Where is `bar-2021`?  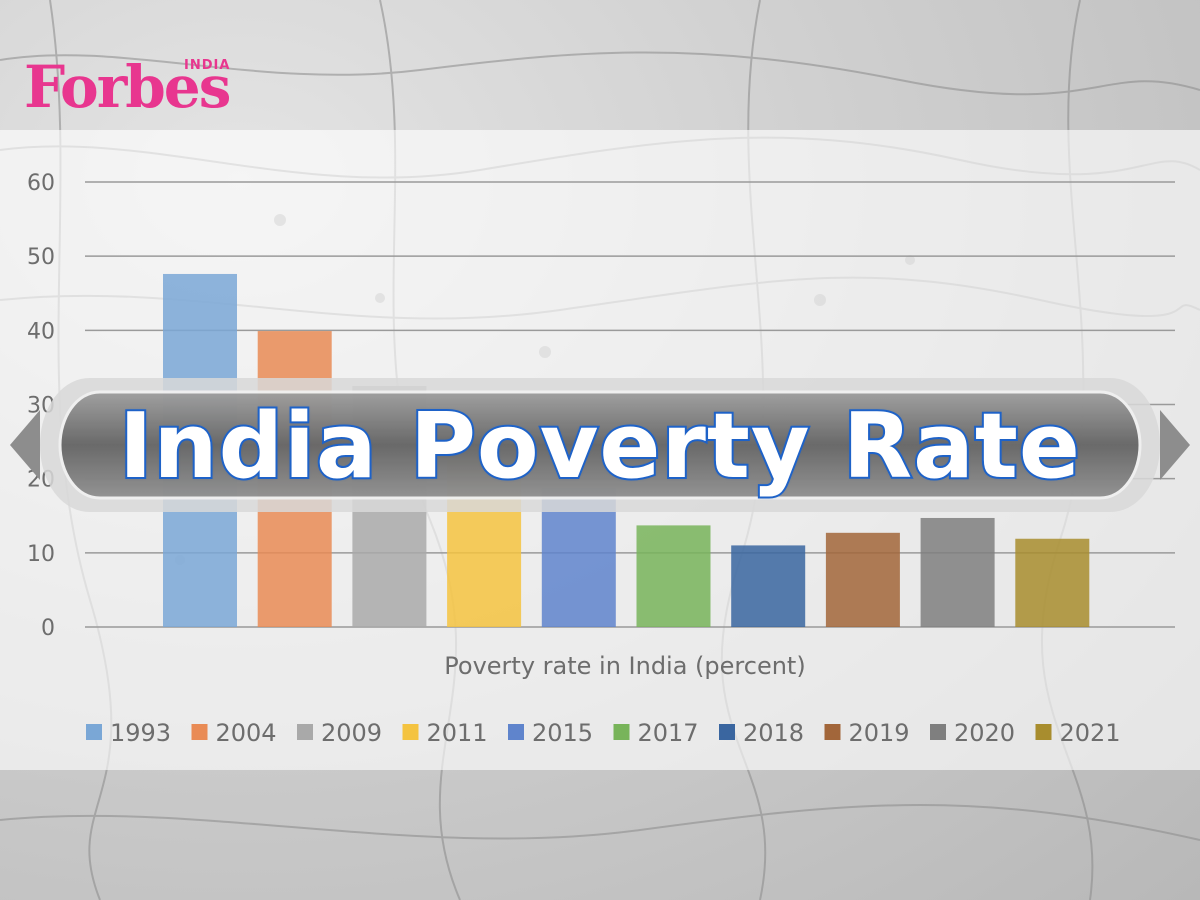 bar-2021 is located at coordinates (1052, 582).